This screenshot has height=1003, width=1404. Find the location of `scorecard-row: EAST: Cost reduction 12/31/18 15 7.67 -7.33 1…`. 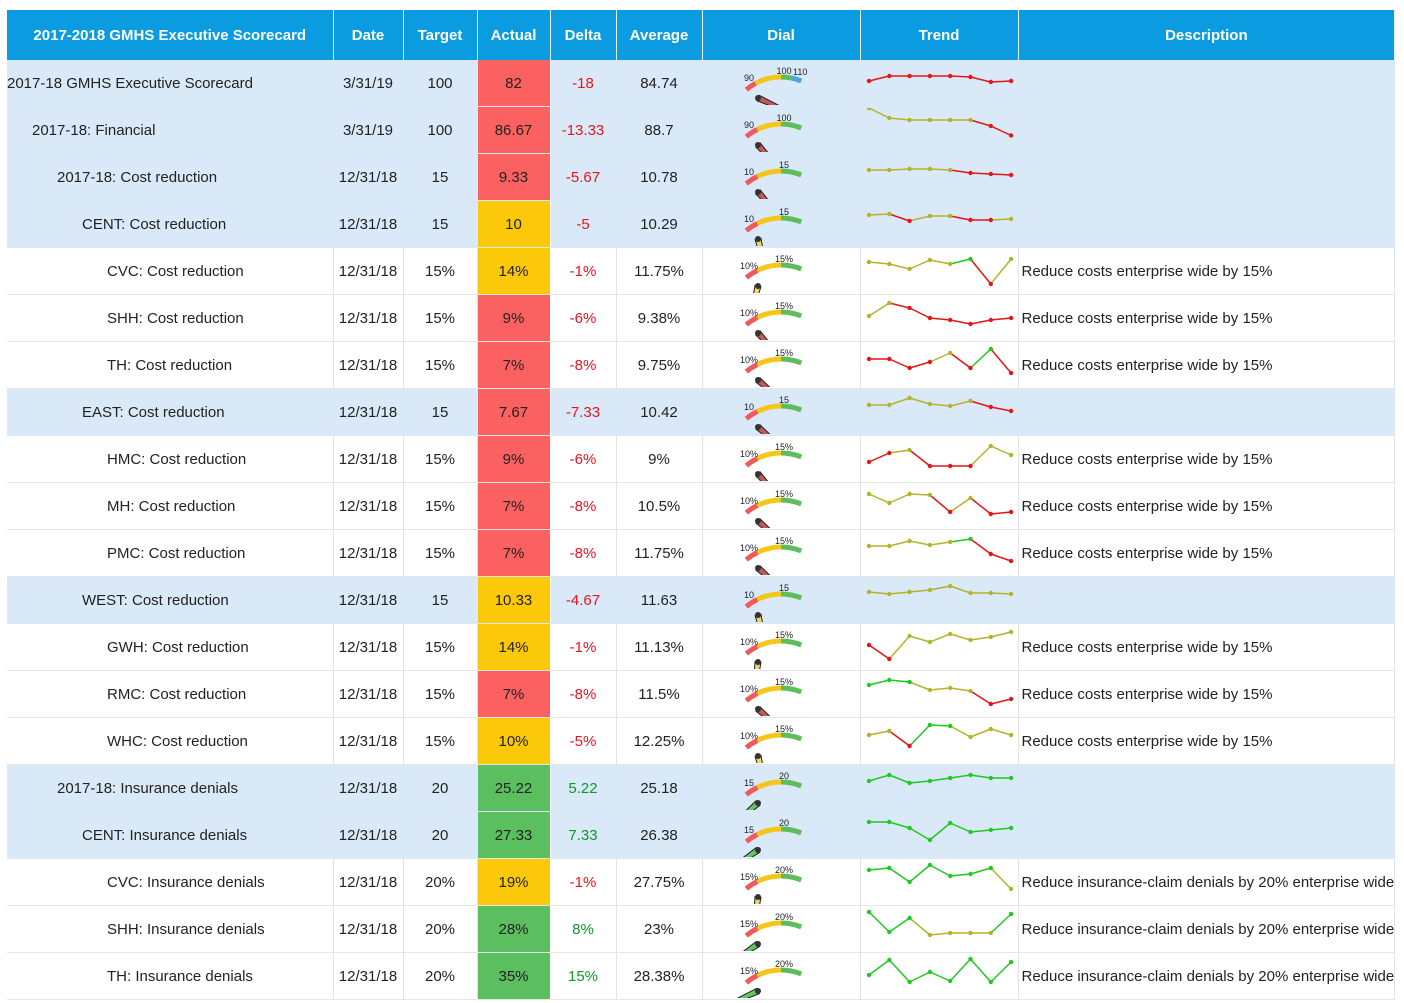

scorecard-row: EAST: Cost reduction 12/31/18 15 7.67 -7.33 1… is located at coordinates (701, 412).